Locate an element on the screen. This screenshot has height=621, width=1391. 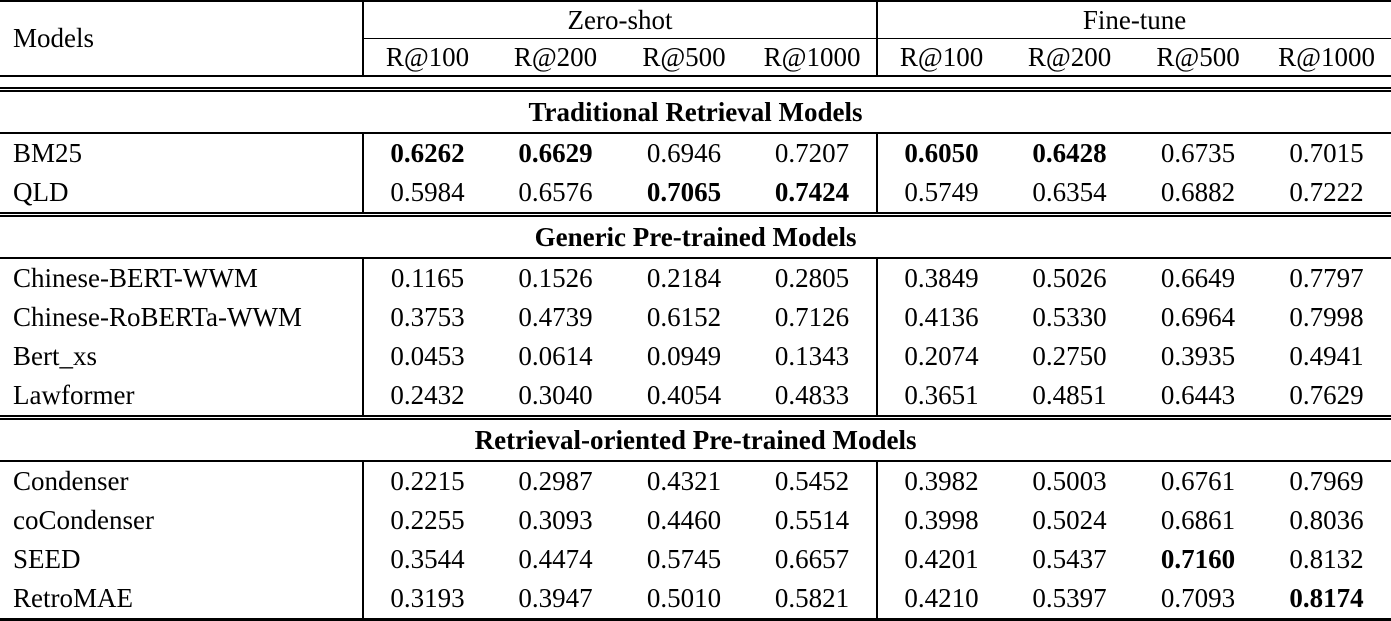
model-name: QLD is located at coordinates (182, 194).